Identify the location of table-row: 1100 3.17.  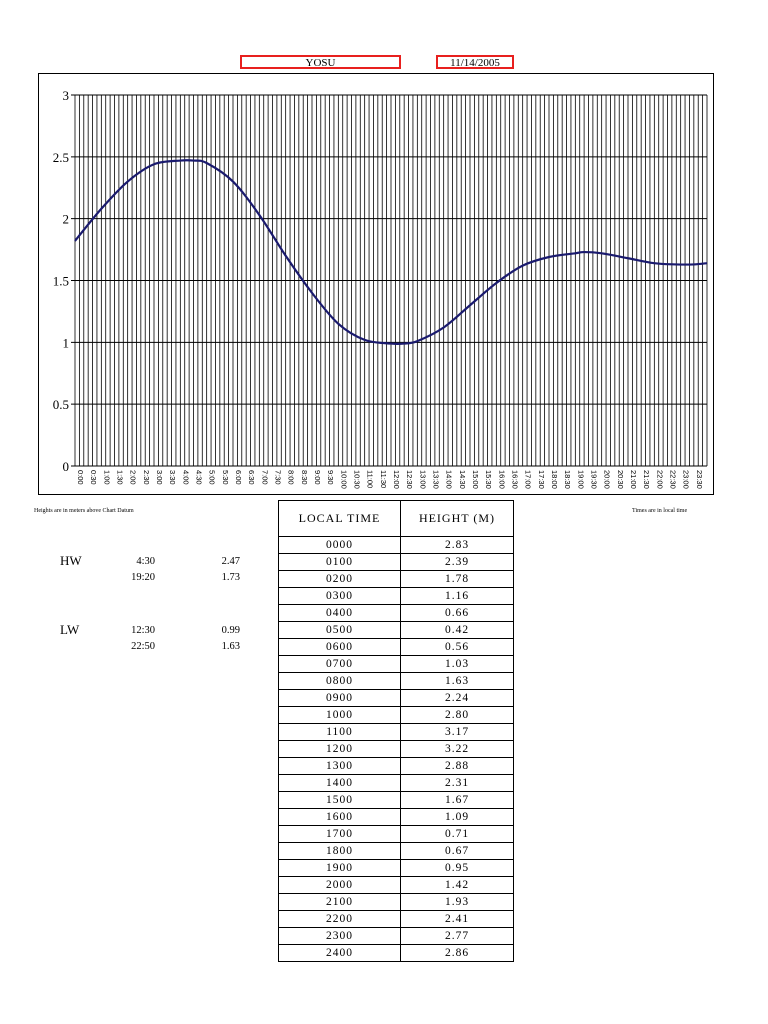
(396, 732).